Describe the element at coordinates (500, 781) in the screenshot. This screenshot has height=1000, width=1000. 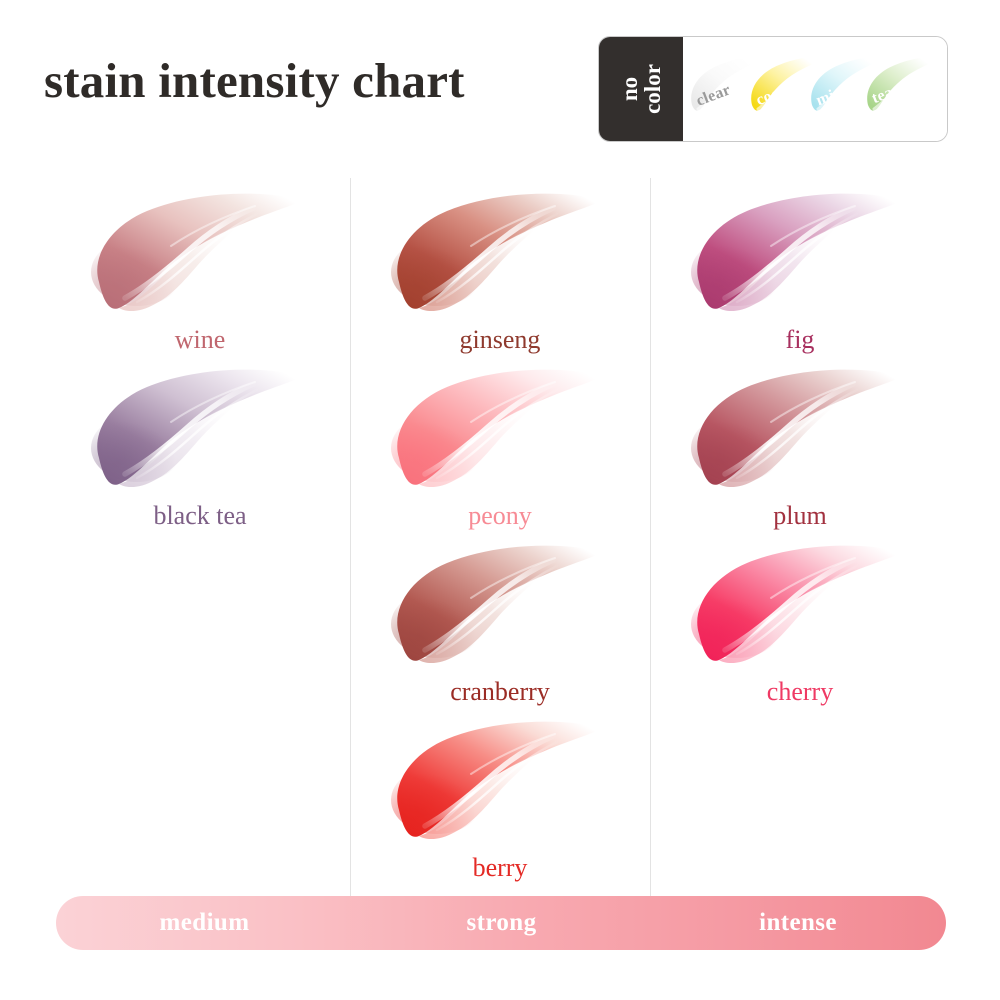
I see `shade-swatch-berry` at that location.